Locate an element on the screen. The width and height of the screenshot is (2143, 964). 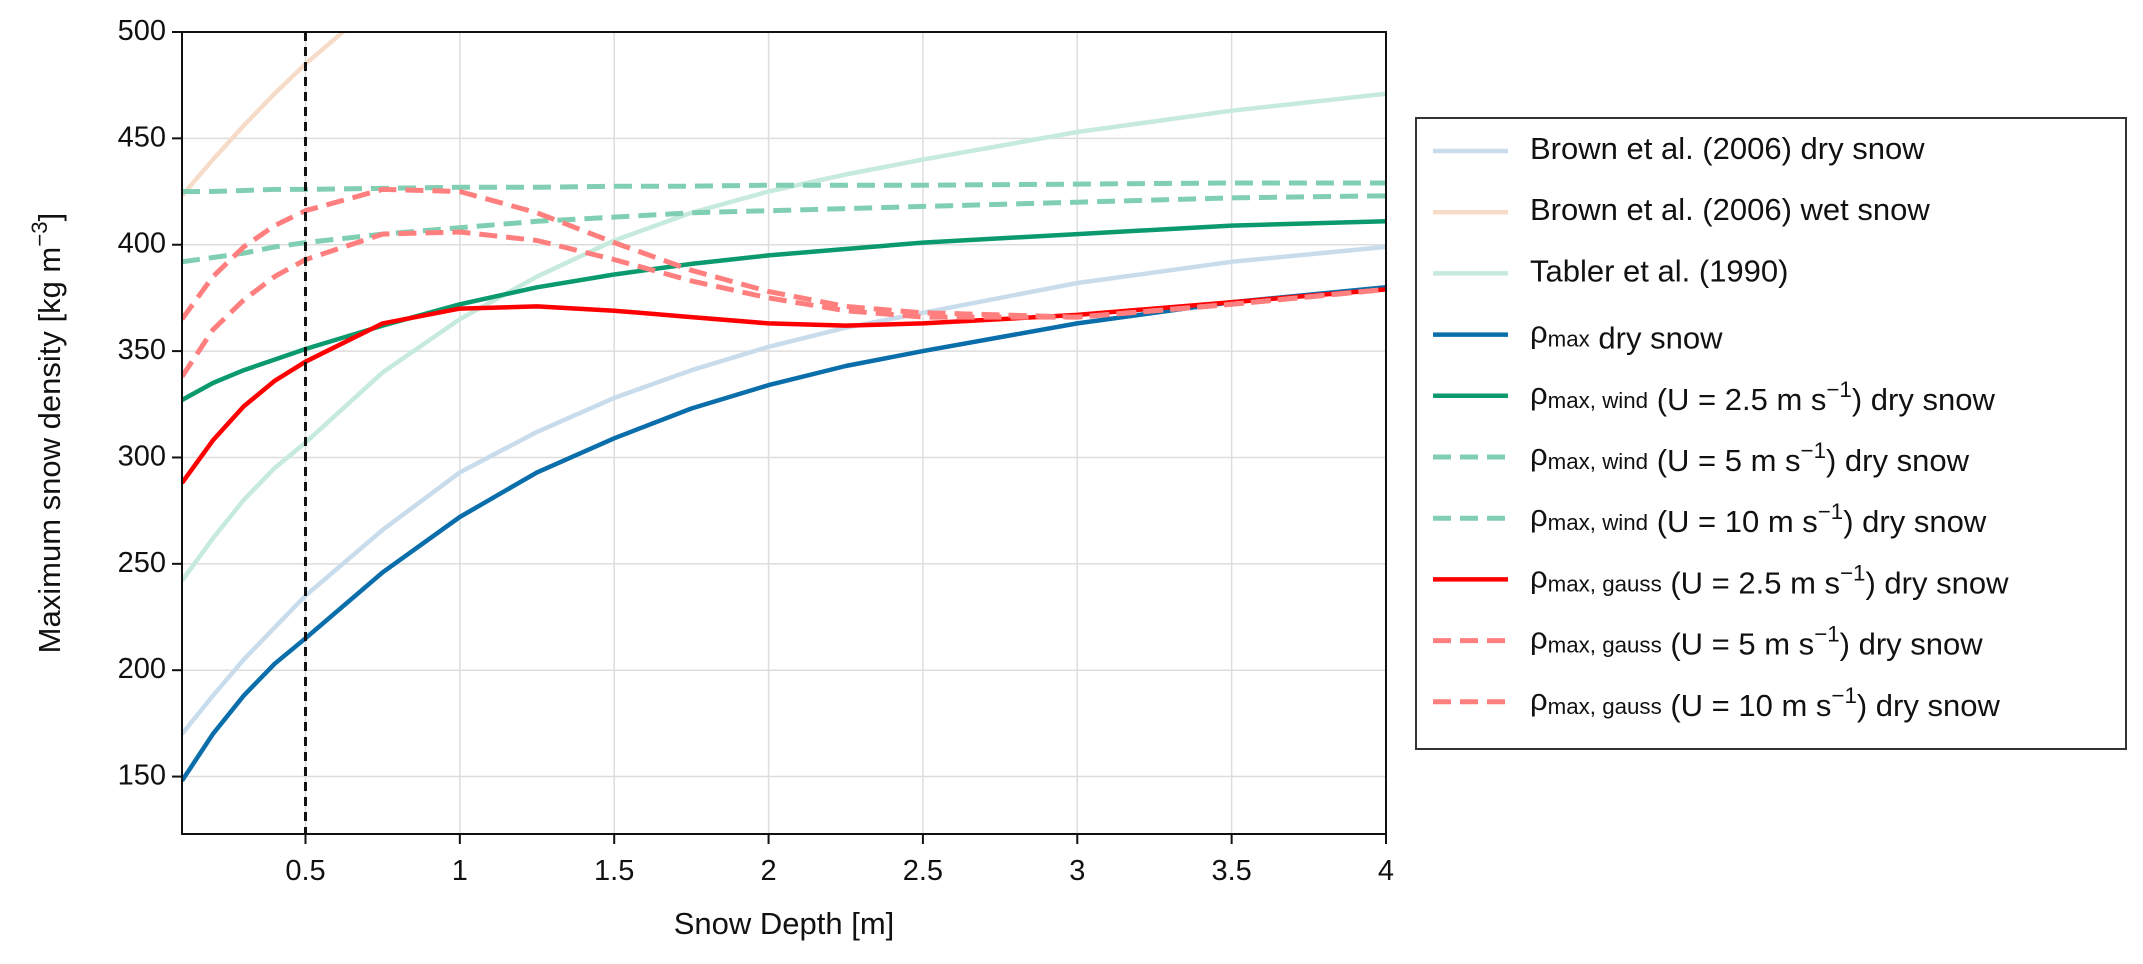
legend-label: Tabler et al. (1990) is located at coordinates (1659, 271).